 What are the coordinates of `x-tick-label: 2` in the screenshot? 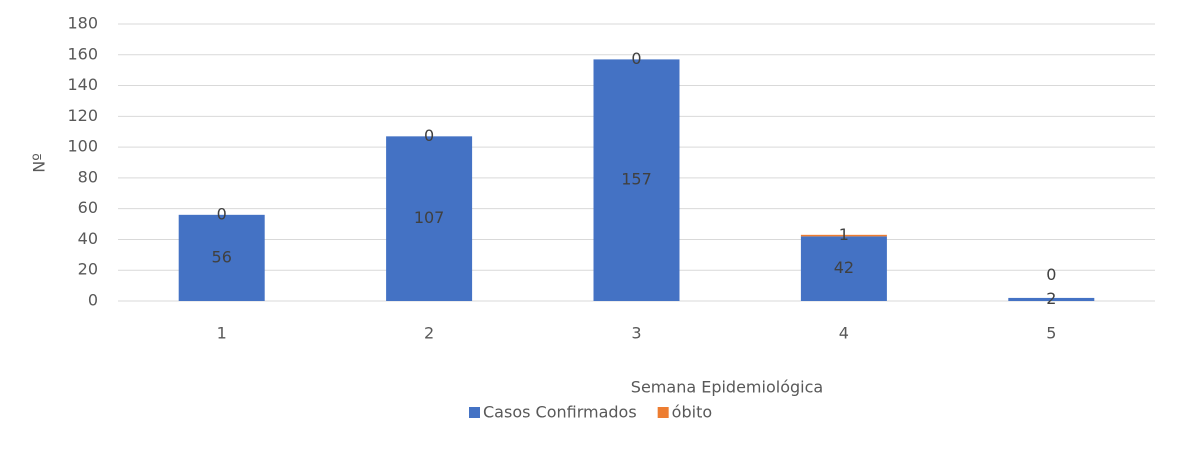 It's located at (429, 333).